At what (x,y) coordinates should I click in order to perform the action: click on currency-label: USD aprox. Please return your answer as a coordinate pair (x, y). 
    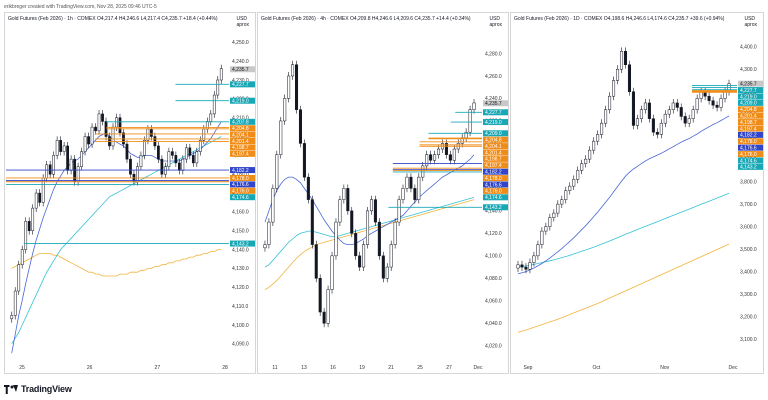
    Looking at the image, I should click on (242, 22).